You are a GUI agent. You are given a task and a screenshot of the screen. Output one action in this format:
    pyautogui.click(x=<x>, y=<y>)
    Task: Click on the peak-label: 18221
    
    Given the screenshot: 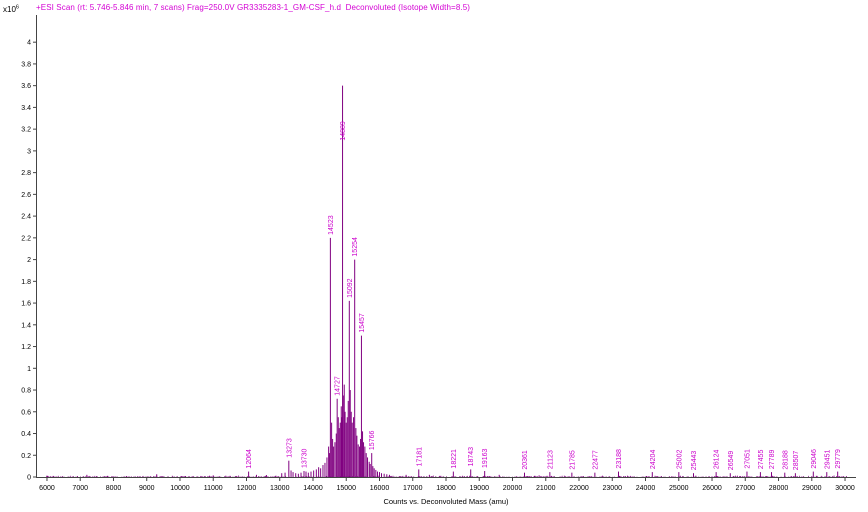 What is the action you would take?
    pyautogui.click(x=454, y=459)
    